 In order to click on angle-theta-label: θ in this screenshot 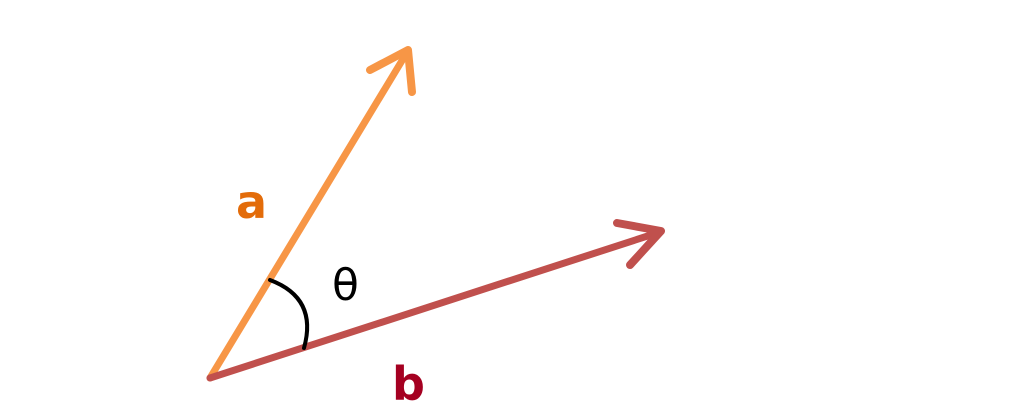, I will do `click(345, 285)`.